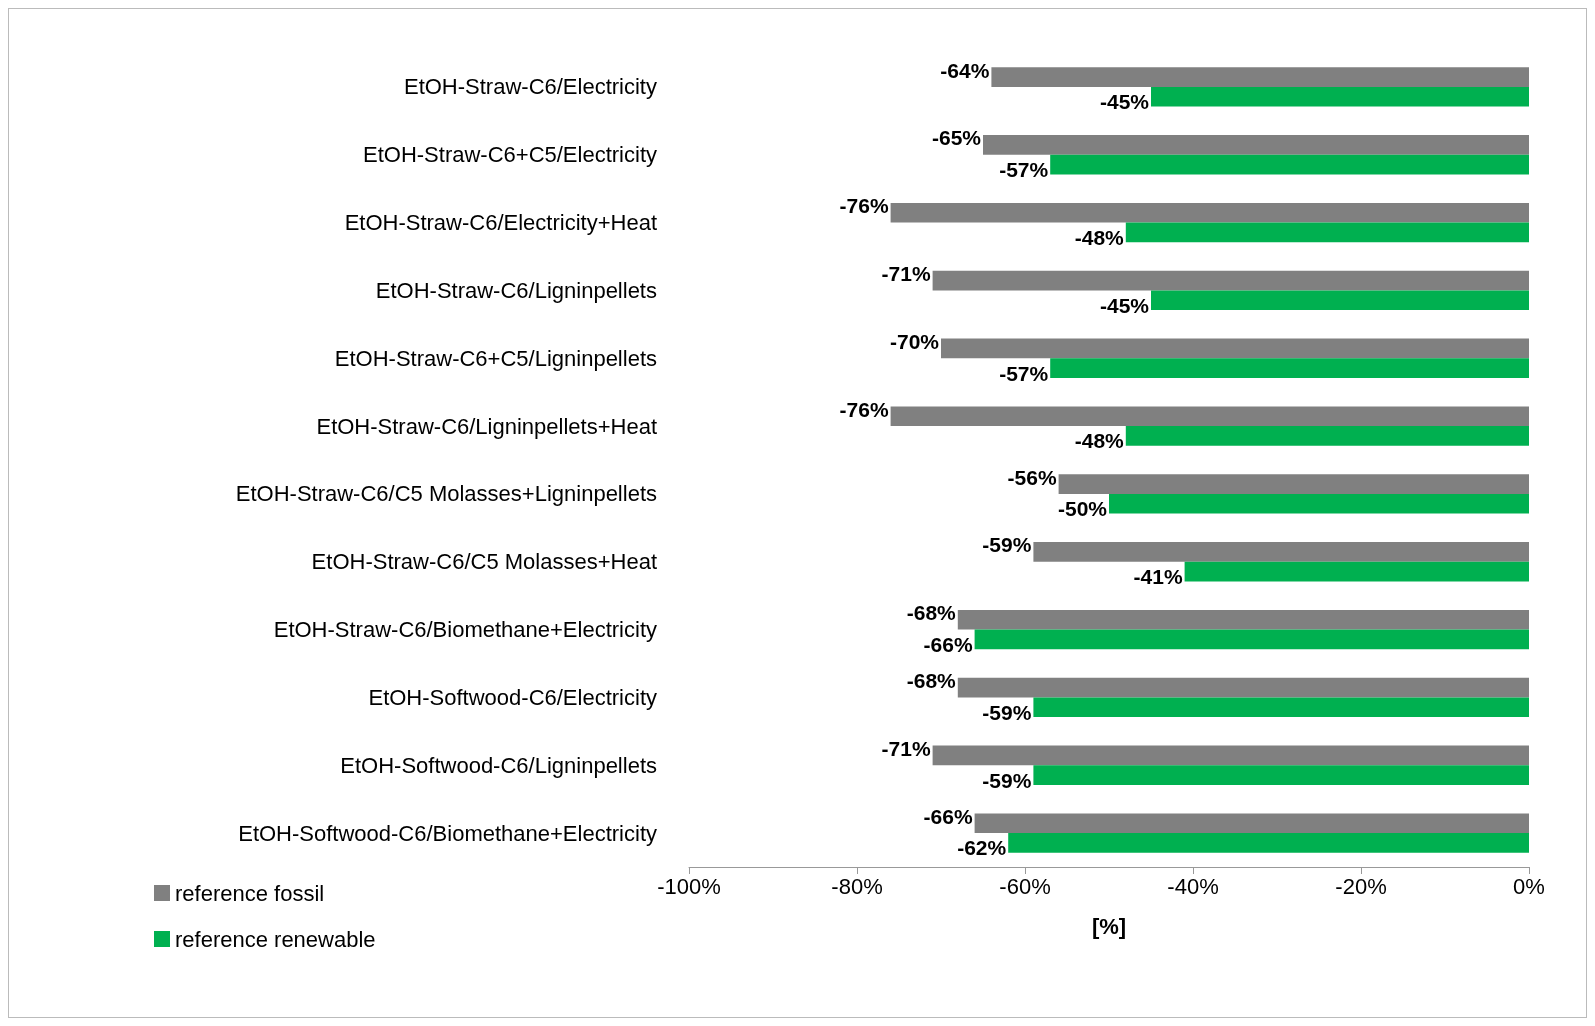  Describe the element at coordinates (1529, 886) in the screenshot. I see `x-tick-label: 0%` at that location.